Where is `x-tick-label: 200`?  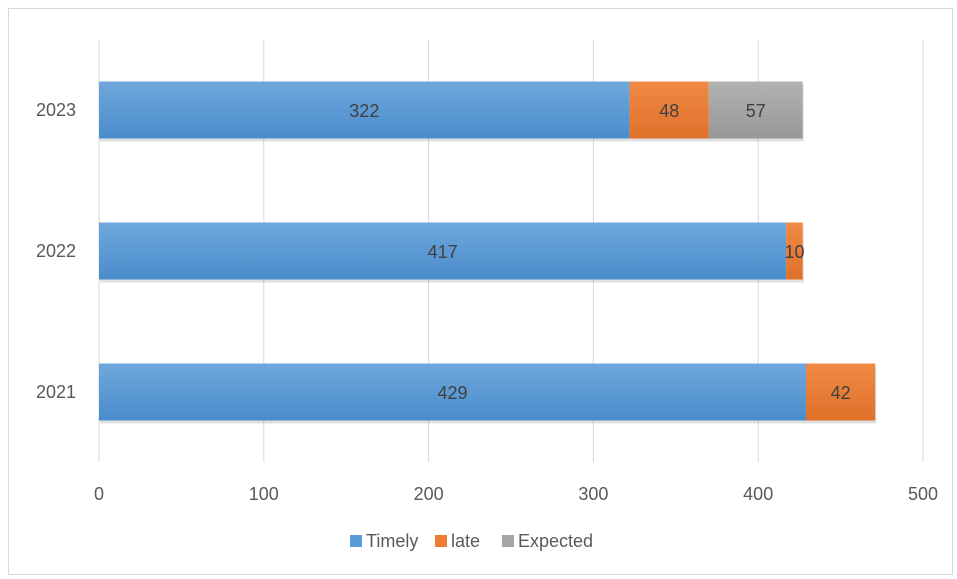 x-tick-label: 200 is located at coordinates (429, 494).